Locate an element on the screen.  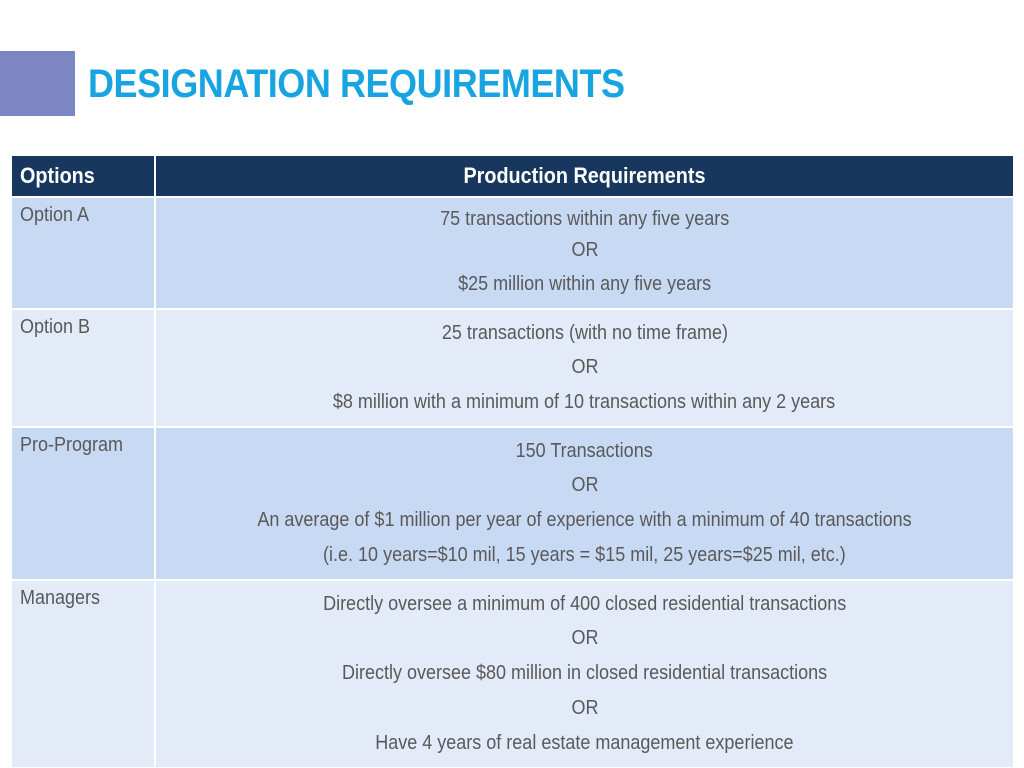
column-header-options-label: Options is located at coordinates (57, 175).